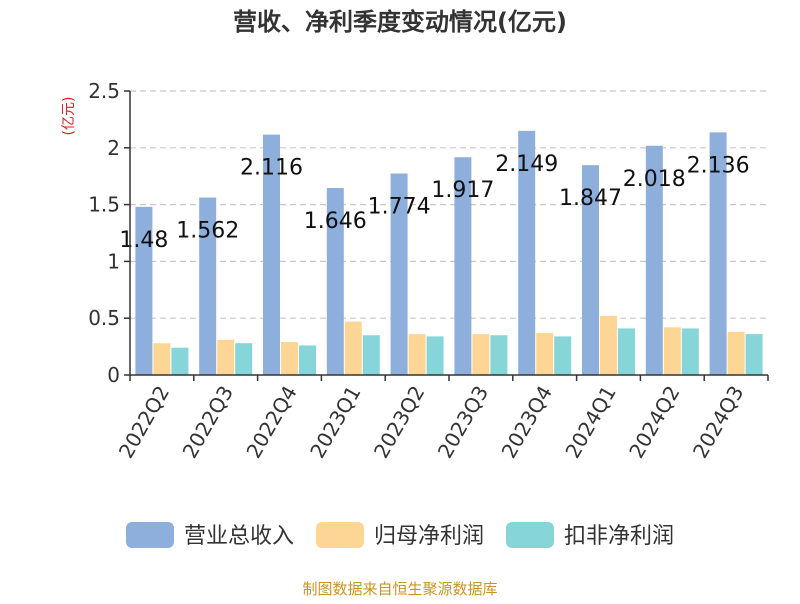 The height and width of the screenshot is (604, 800). What do you see at coordinates (104, 318) in the screenshot?
I see `y-tick-label: 0.5` at bounding box center [104, 318].